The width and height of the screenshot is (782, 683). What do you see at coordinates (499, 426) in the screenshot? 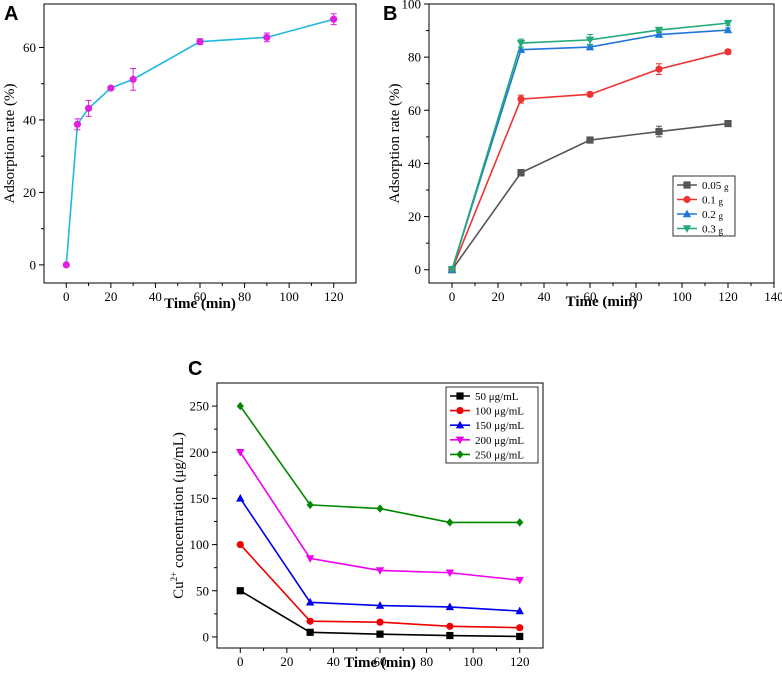
I see `legend-label-c-2: 150 μg/mL` at bounding box center [499, 426].